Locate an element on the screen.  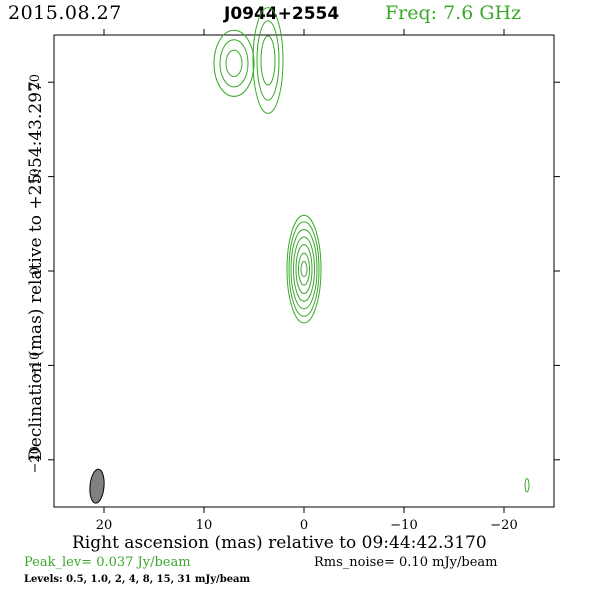
rms-noise: Rms_noise= 0.10 mJy/beam is located at coordinates (406, 562).